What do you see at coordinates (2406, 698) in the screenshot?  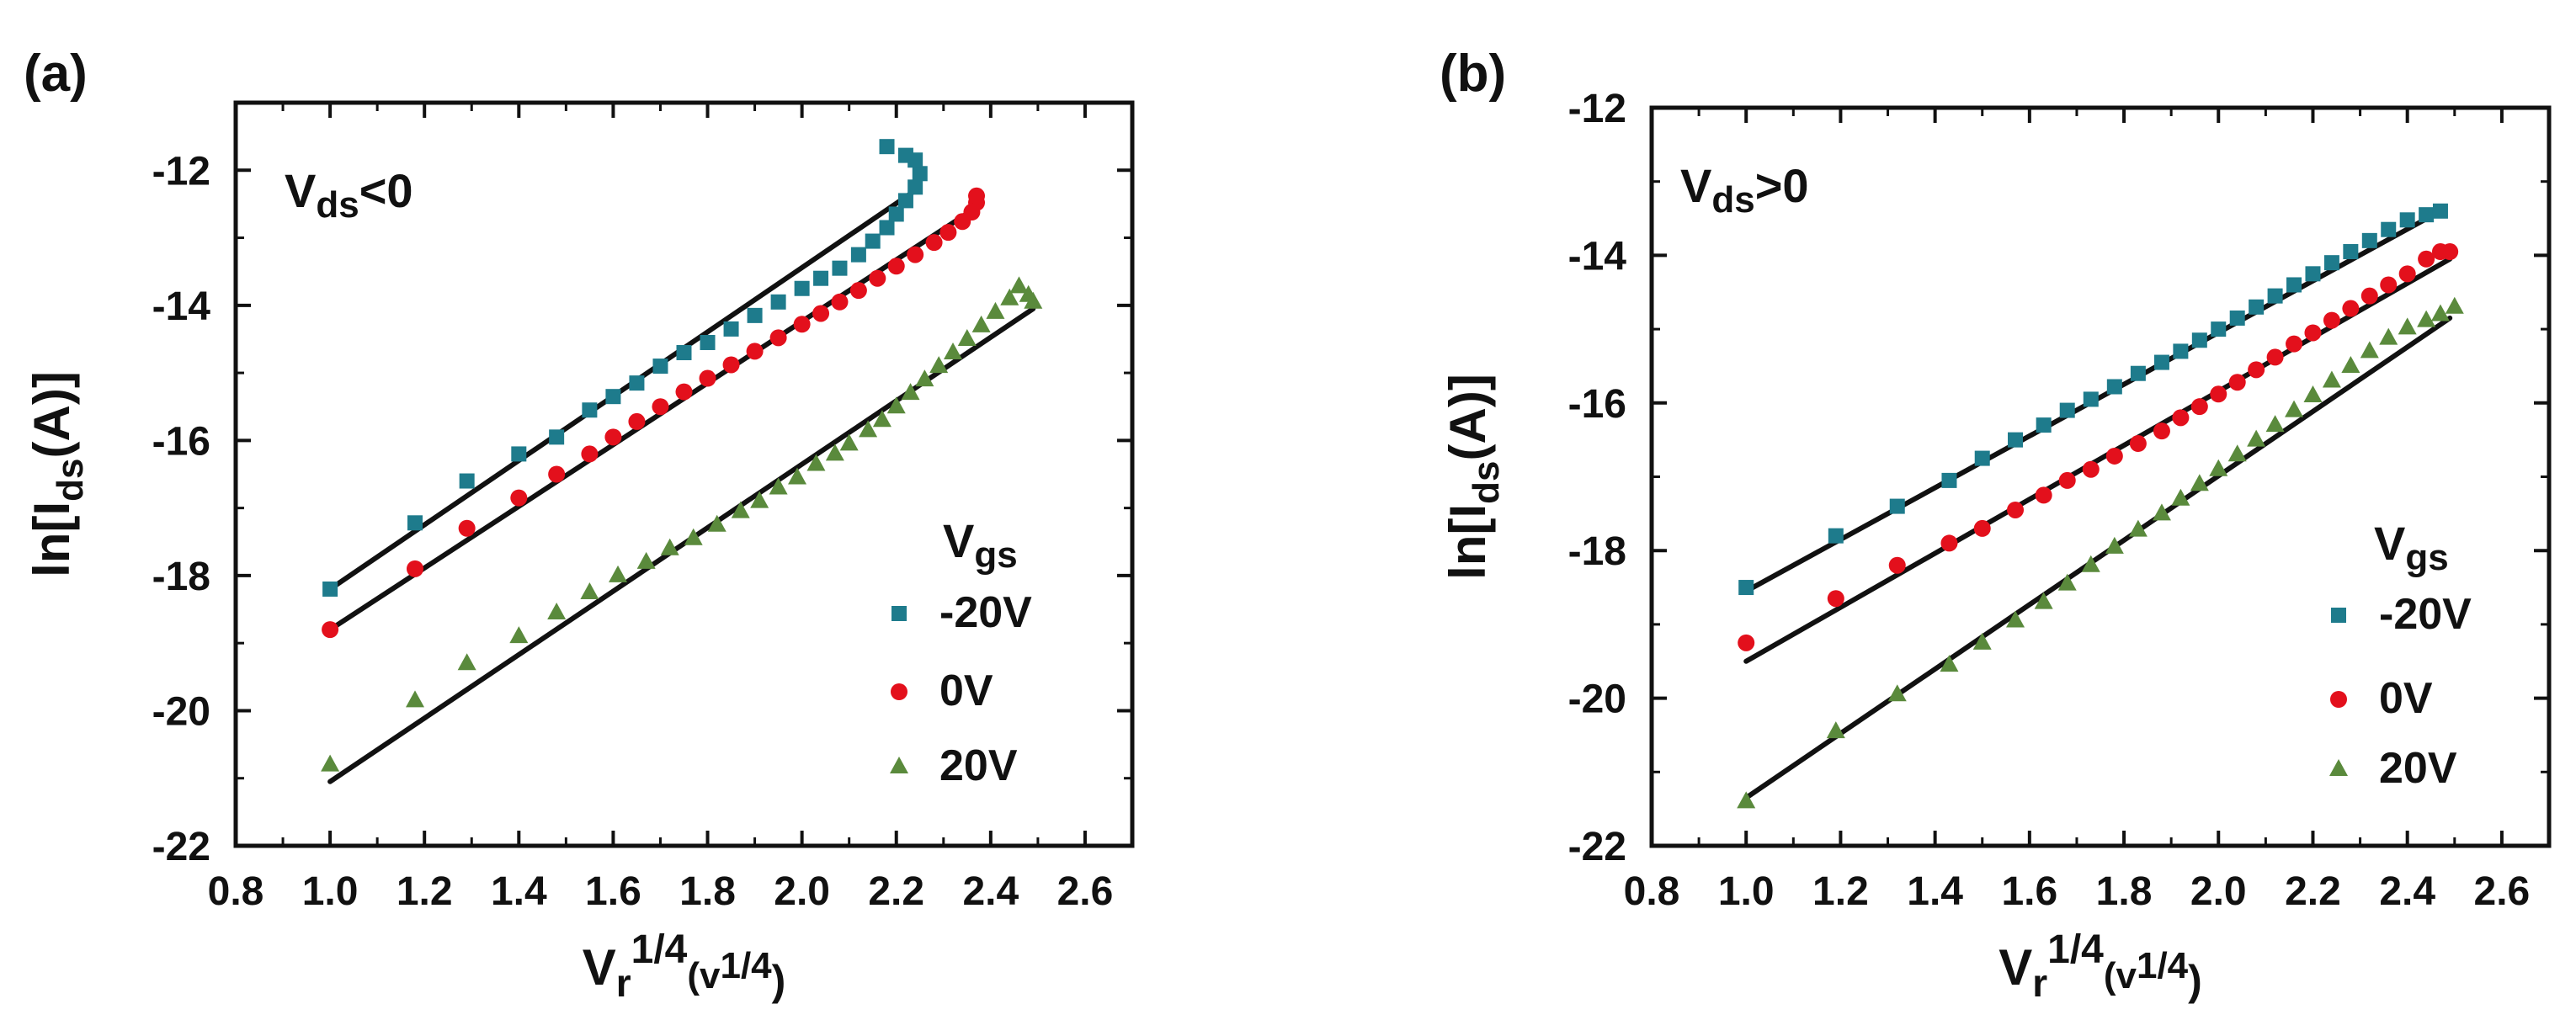 I see `legend-label: 0V` at bounding box center [2406, 698].